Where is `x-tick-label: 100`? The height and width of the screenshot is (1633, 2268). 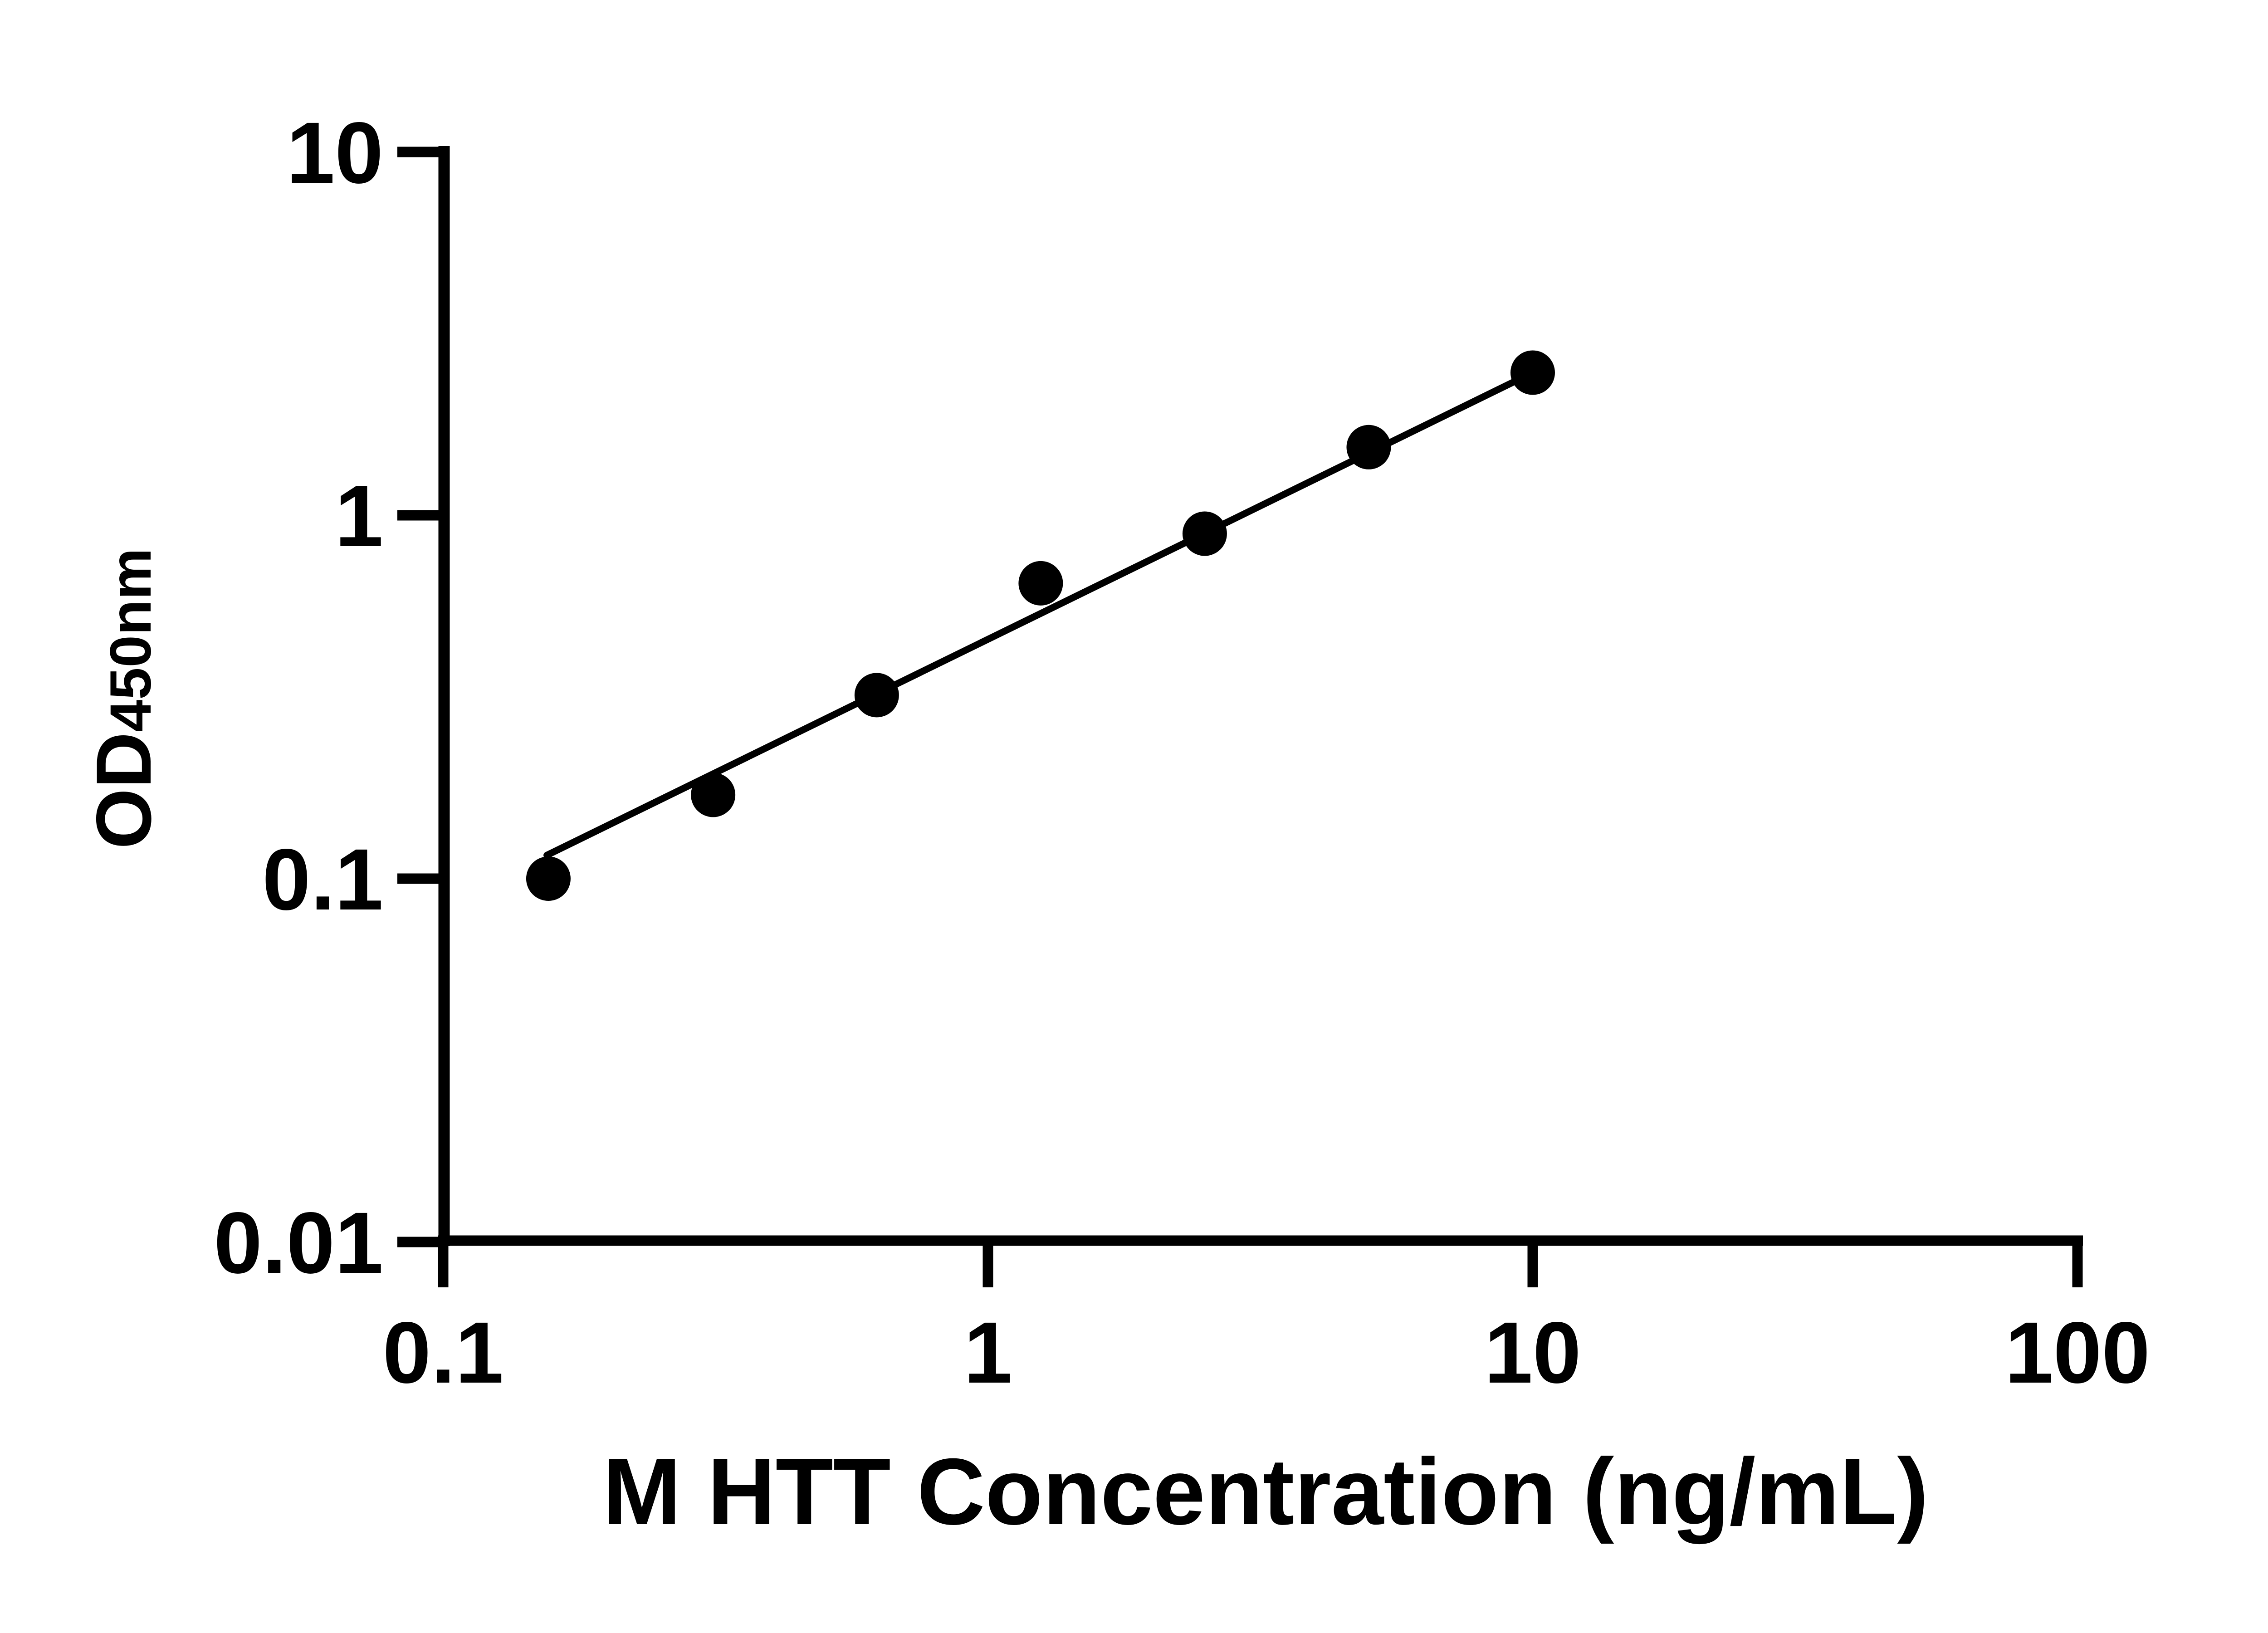 x-tick-label: 100 is located at coordinates (2078, 1352).